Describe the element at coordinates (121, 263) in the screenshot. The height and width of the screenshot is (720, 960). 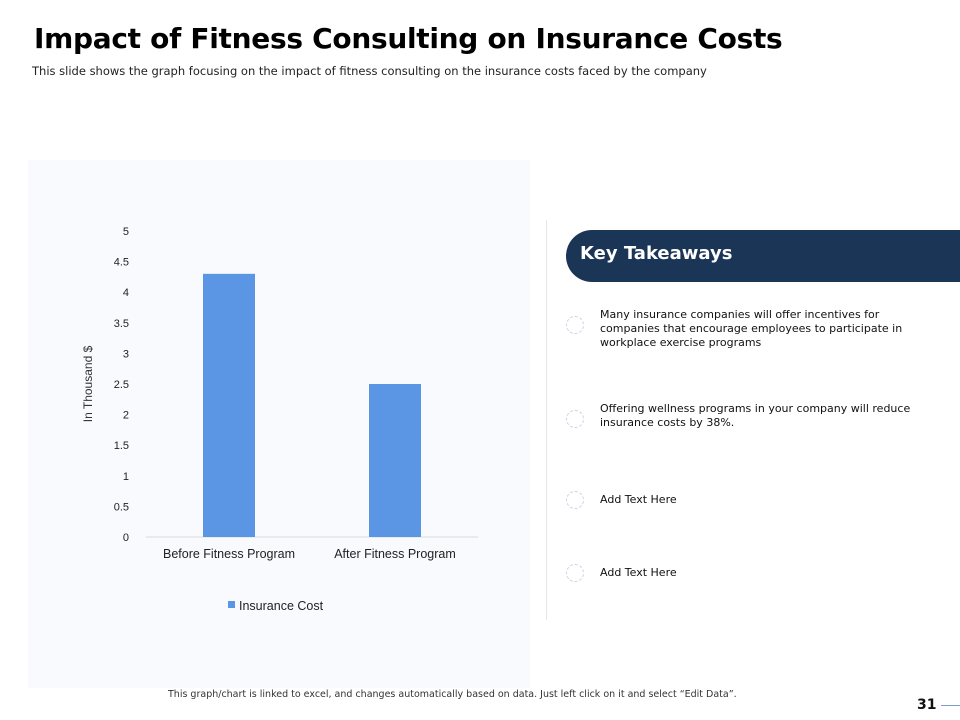
I see `y-tick-label: 4.5` at that location.